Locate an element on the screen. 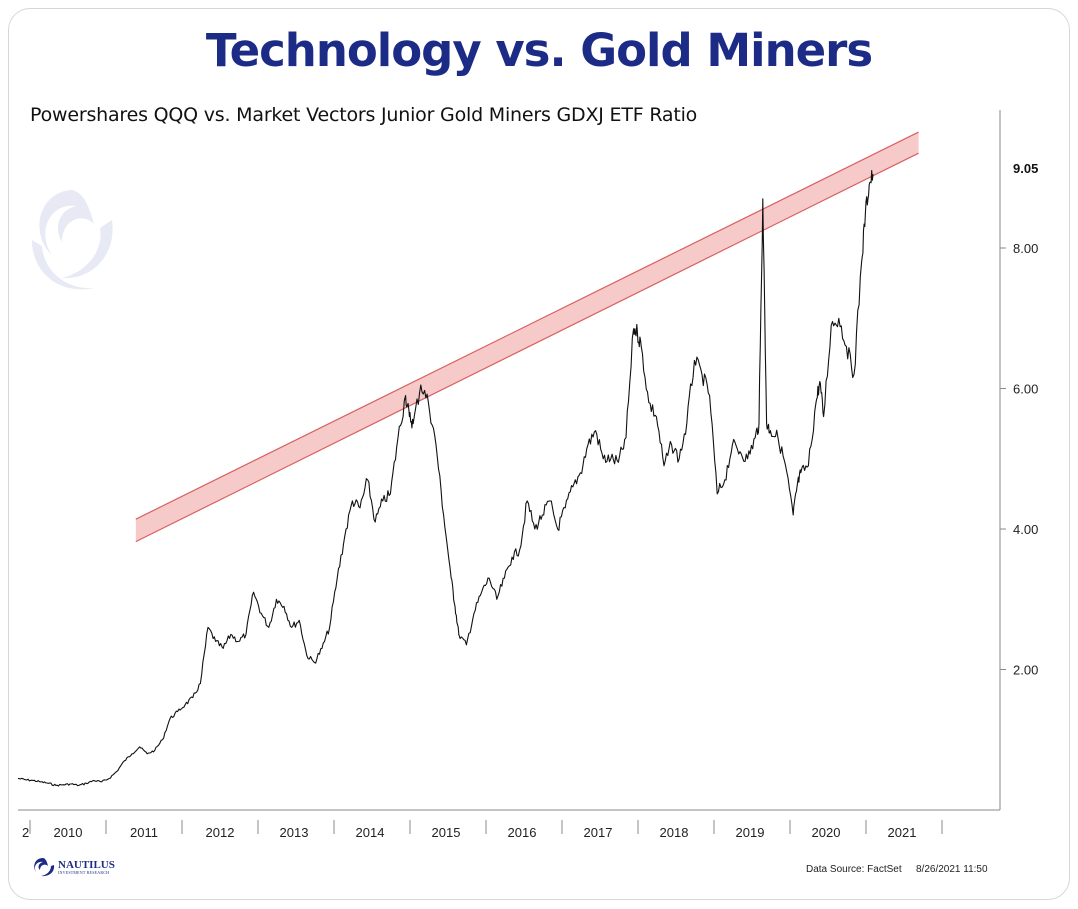 This screenshot has height=909, width=1078. y-tick-label: 4.00 is located at coordinates (1025, 529).